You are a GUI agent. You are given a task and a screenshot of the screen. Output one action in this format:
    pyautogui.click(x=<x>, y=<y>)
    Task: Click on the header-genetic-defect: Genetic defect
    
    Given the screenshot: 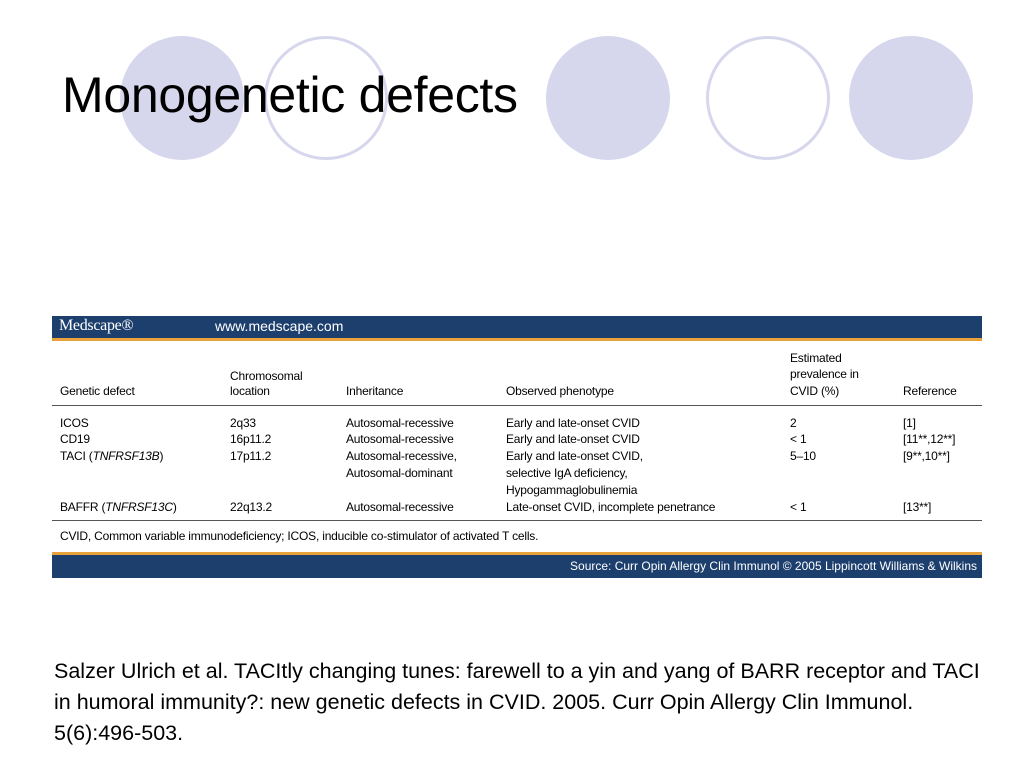 What is the action you would take?
    pyautogui.click(x=97, y=391)
    